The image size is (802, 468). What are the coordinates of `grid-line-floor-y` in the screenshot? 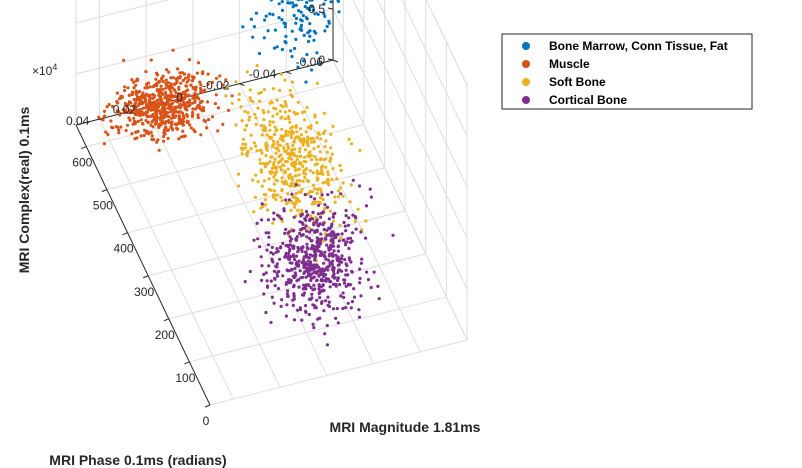 It's located at (235, 157).